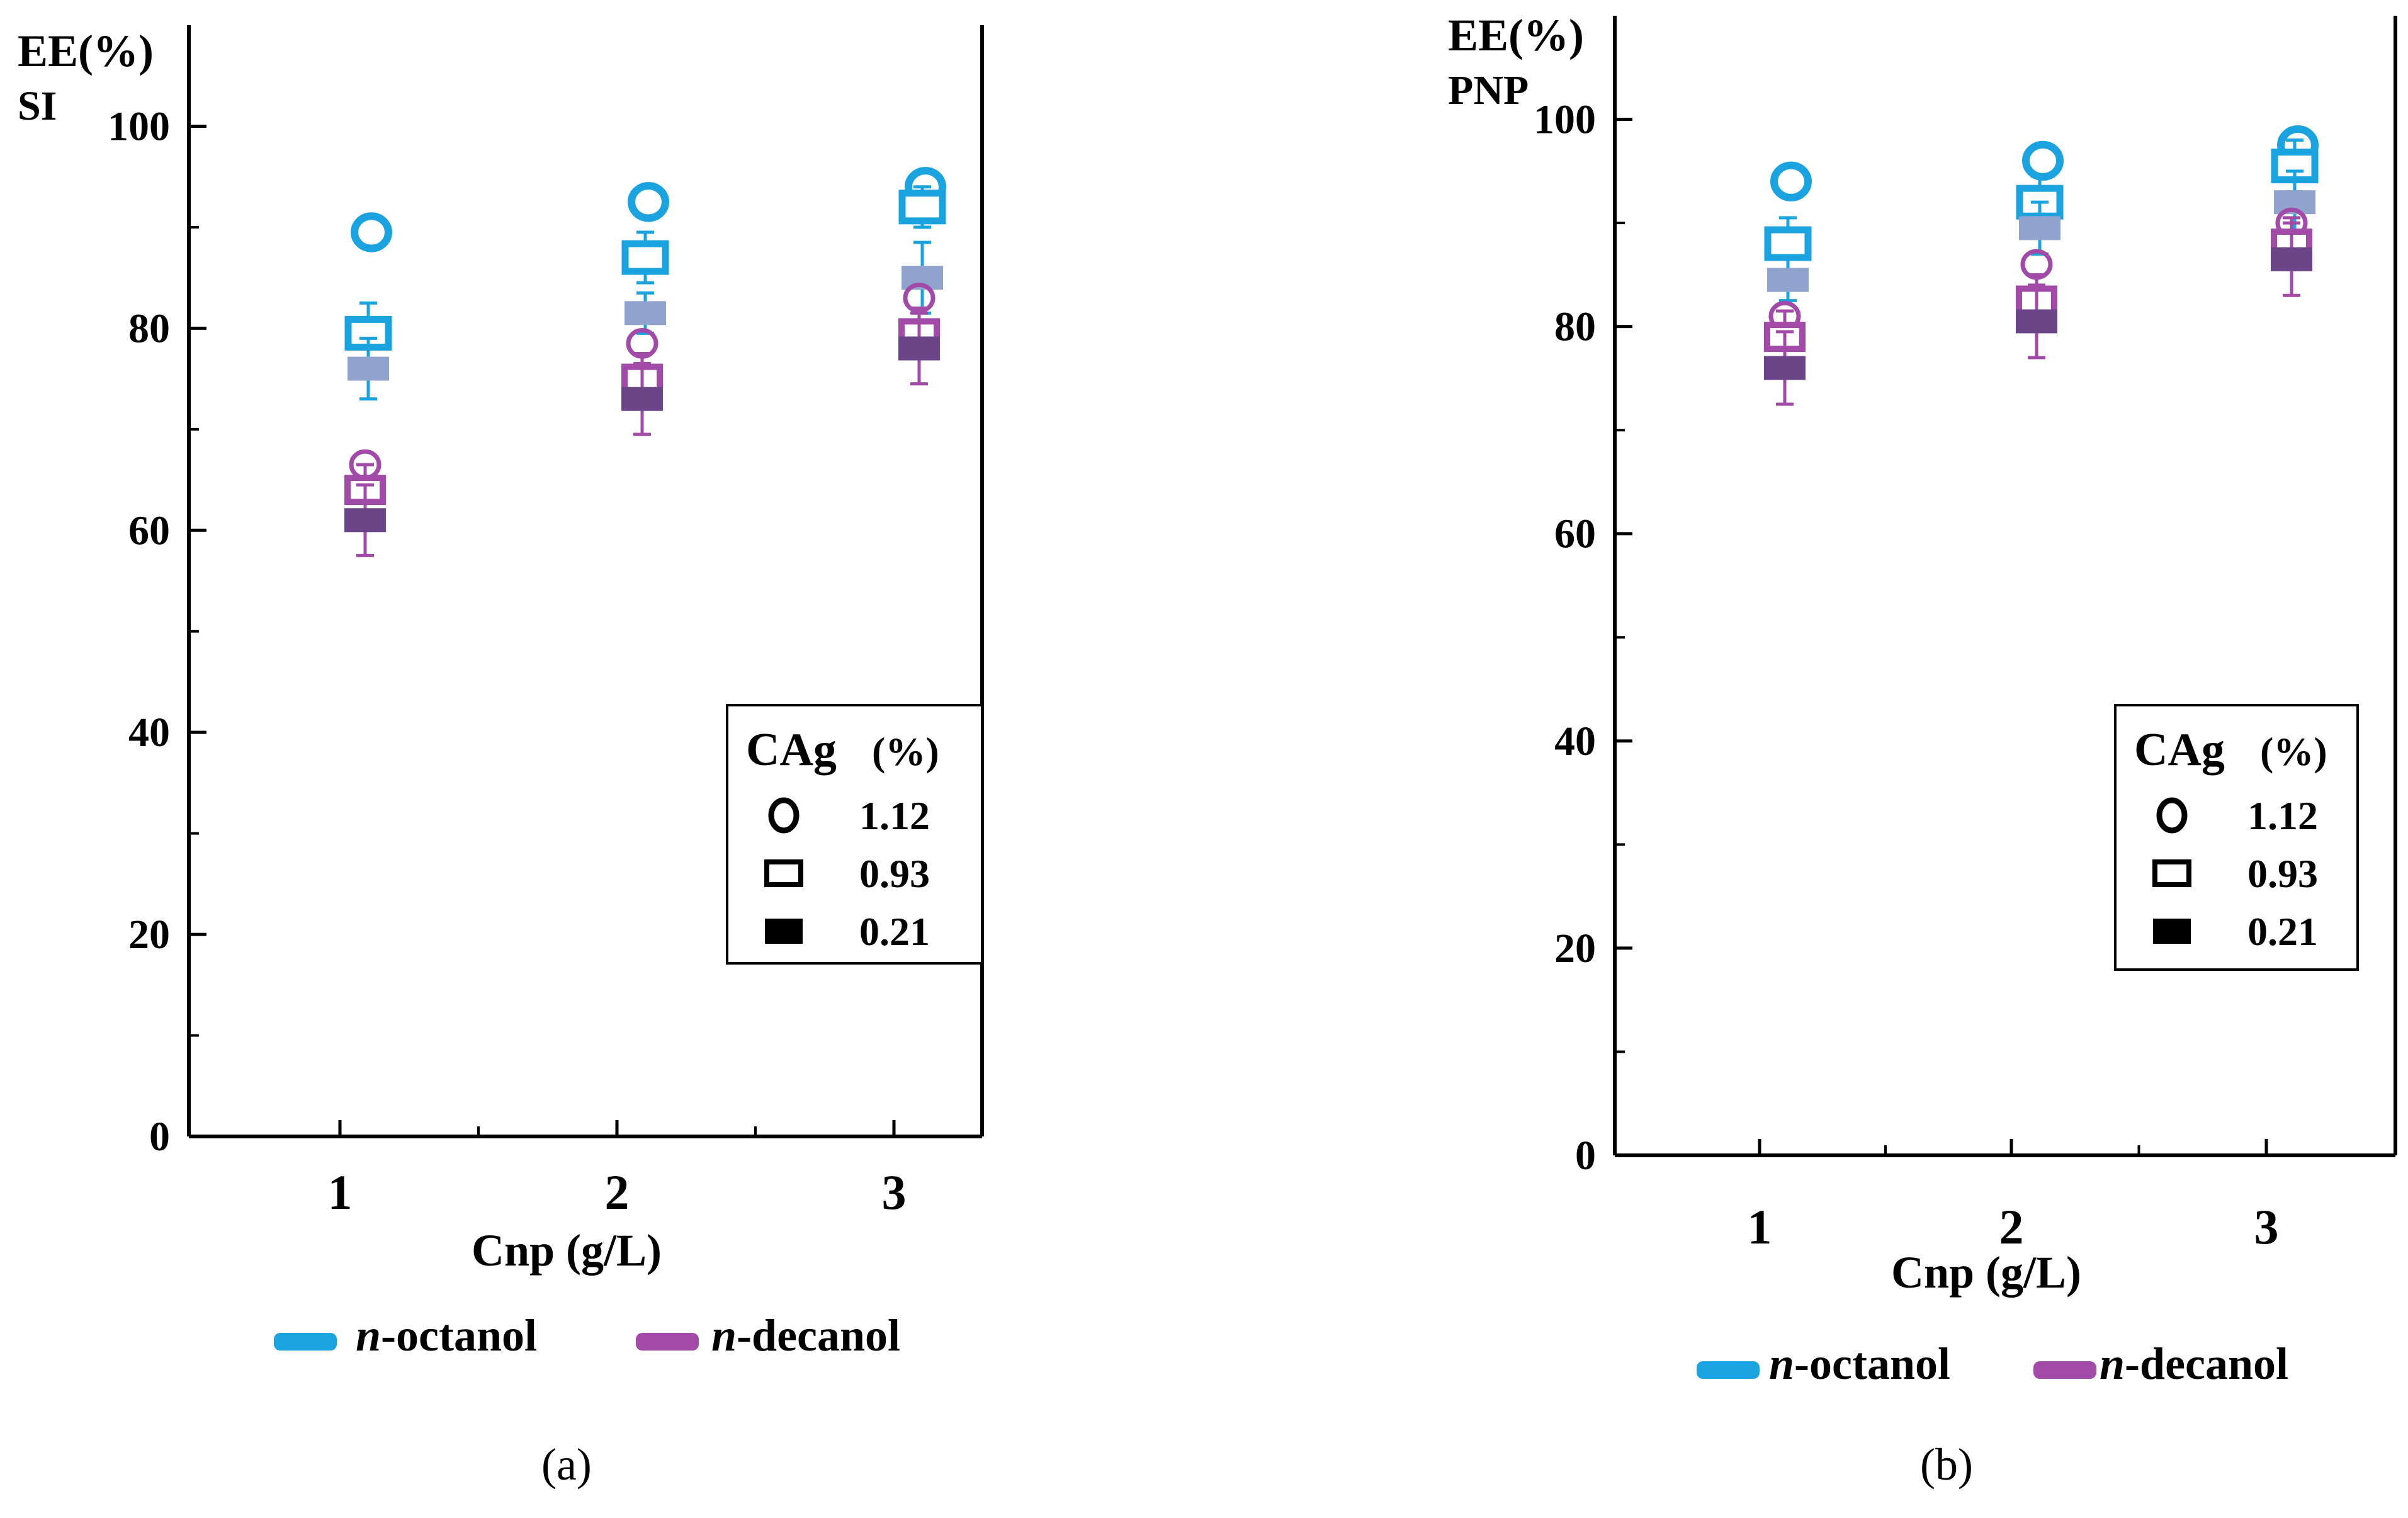 This screenshot has height=1518, width=2408. Describe the element at coordinates (1489, 90) in the screenshot. I see `y-axis-subtitle: PNP` at that location.